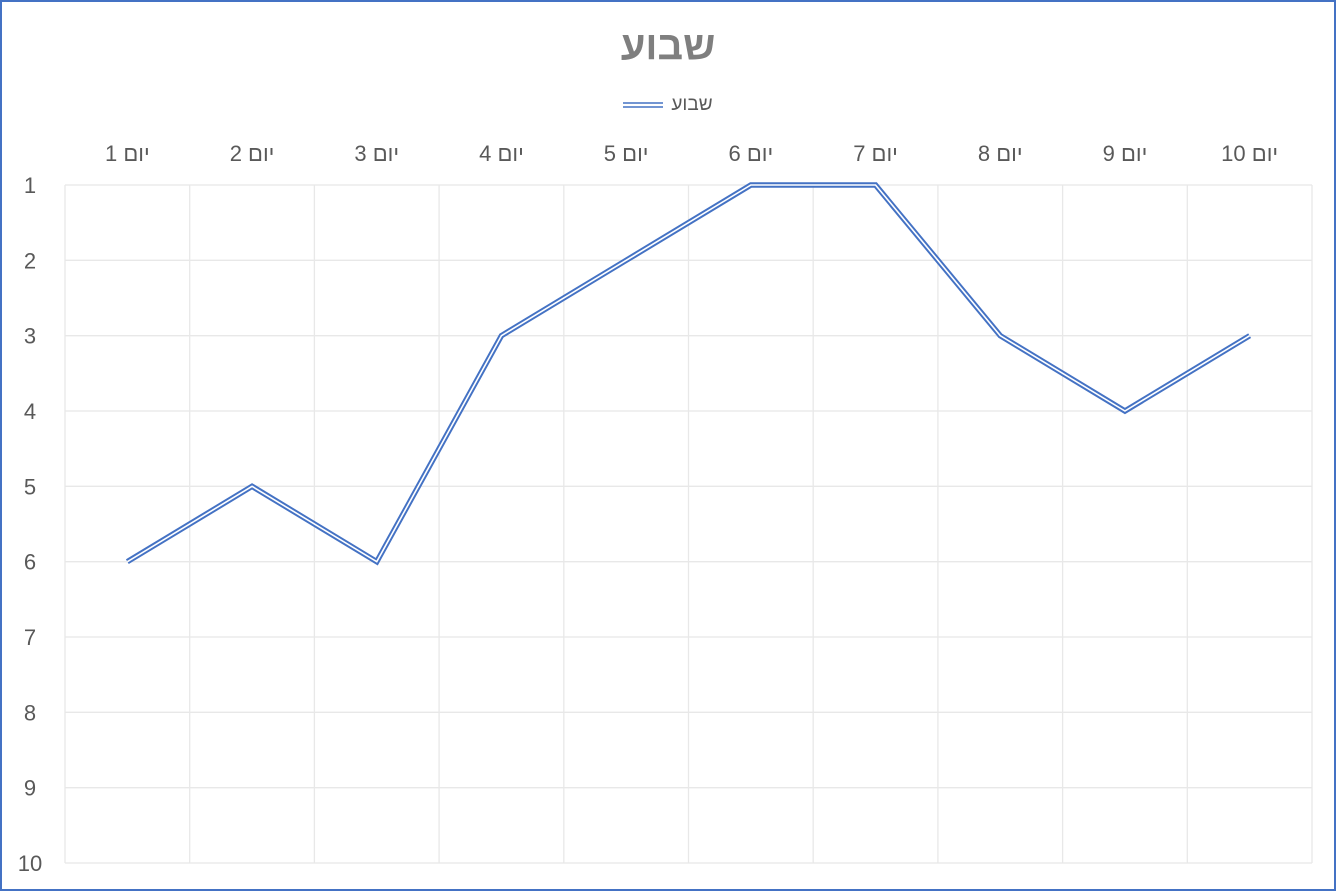 The height and width of the screenshot is (891, 1336). Describe the element at coordinates (30, 486) in the screenshot. I see `y-tick-label: 5` at that location.